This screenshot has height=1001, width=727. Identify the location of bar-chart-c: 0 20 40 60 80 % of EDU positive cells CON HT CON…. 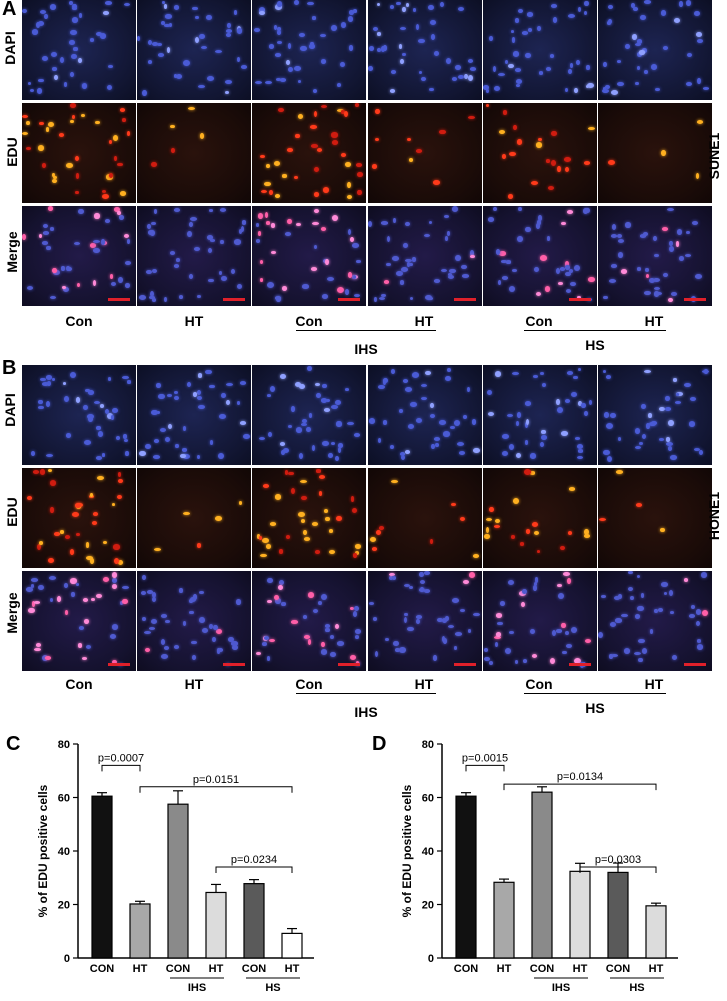
(175, 866).